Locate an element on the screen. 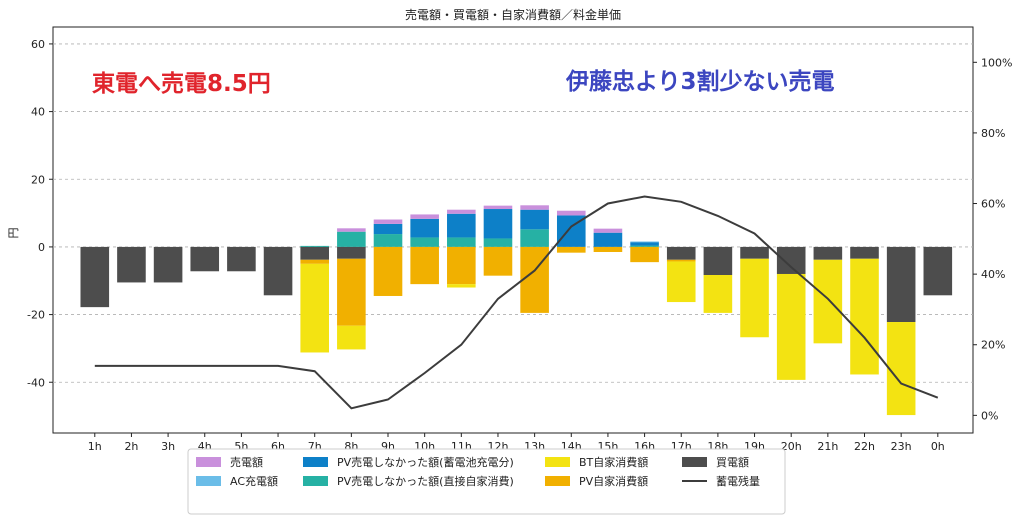 The image size is (1024, 521). legend-label: 買電額 is located at coordinates (732, 462).